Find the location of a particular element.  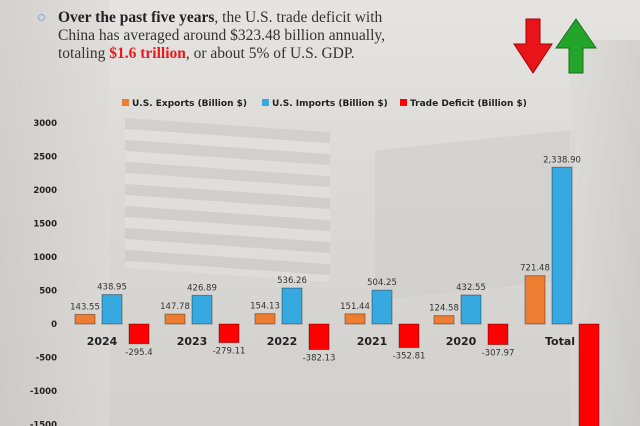

data-label: -307.97 is located at coordinates (498, 354).